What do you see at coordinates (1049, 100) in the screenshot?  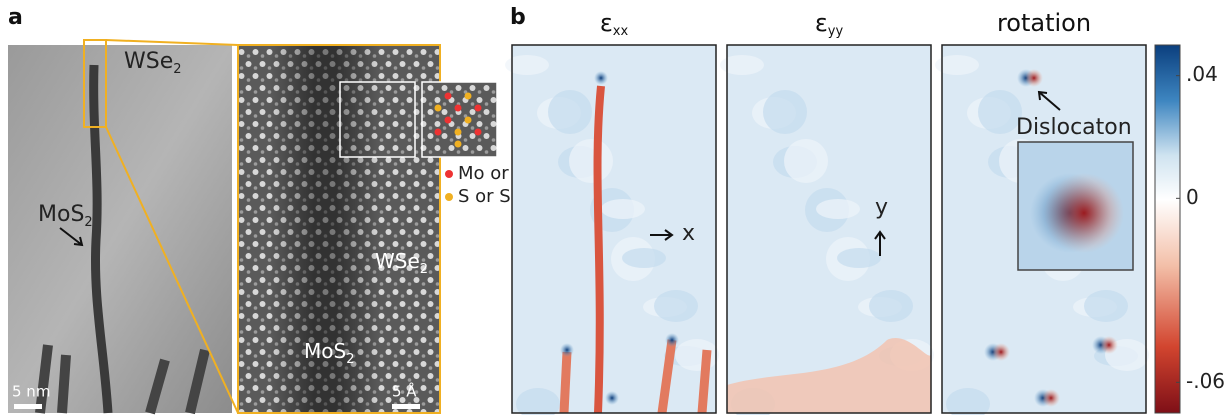 I see `pointer` at bounding box center [1049, 100].